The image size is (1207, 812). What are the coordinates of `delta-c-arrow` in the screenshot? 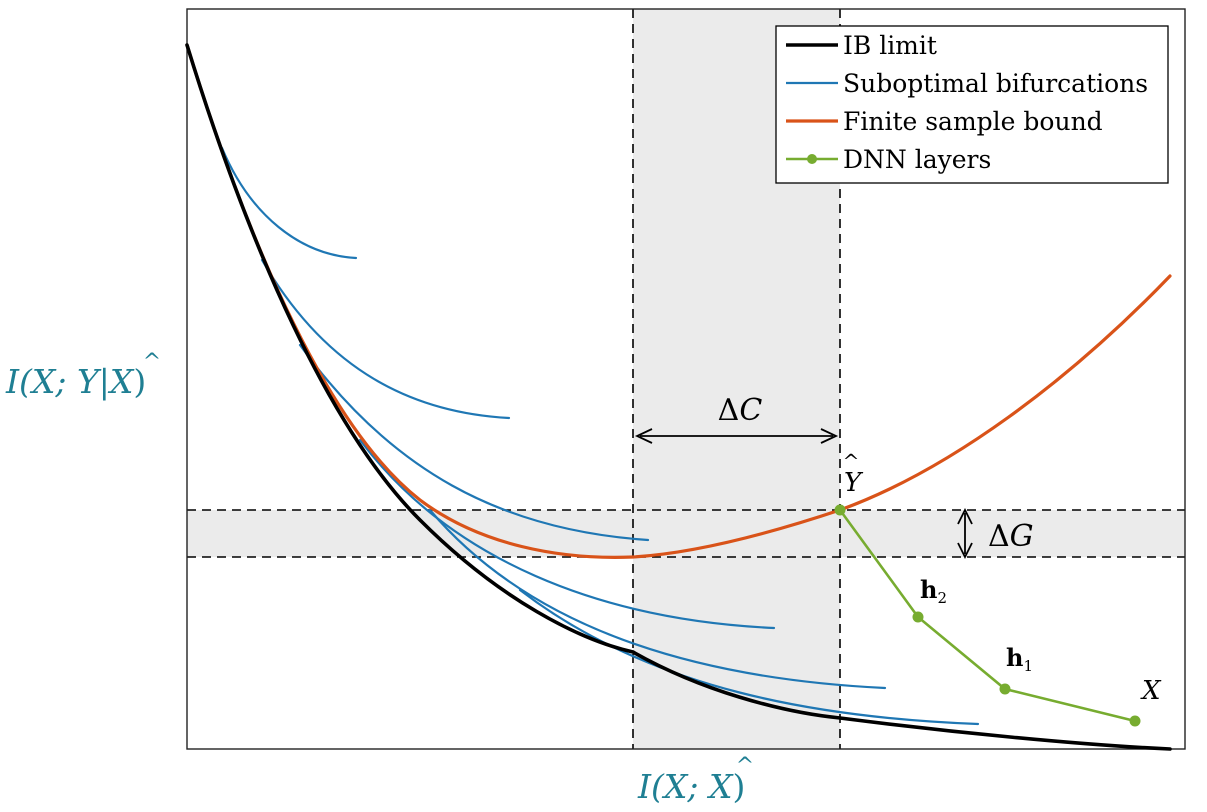 It's located at (736, 436).